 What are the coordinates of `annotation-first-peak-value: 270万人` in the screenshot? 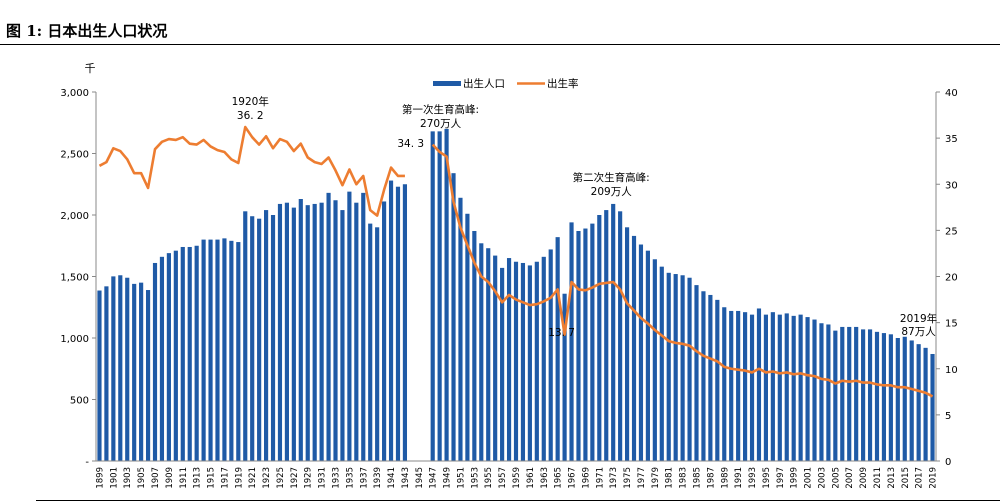 It's located at (441, 124).